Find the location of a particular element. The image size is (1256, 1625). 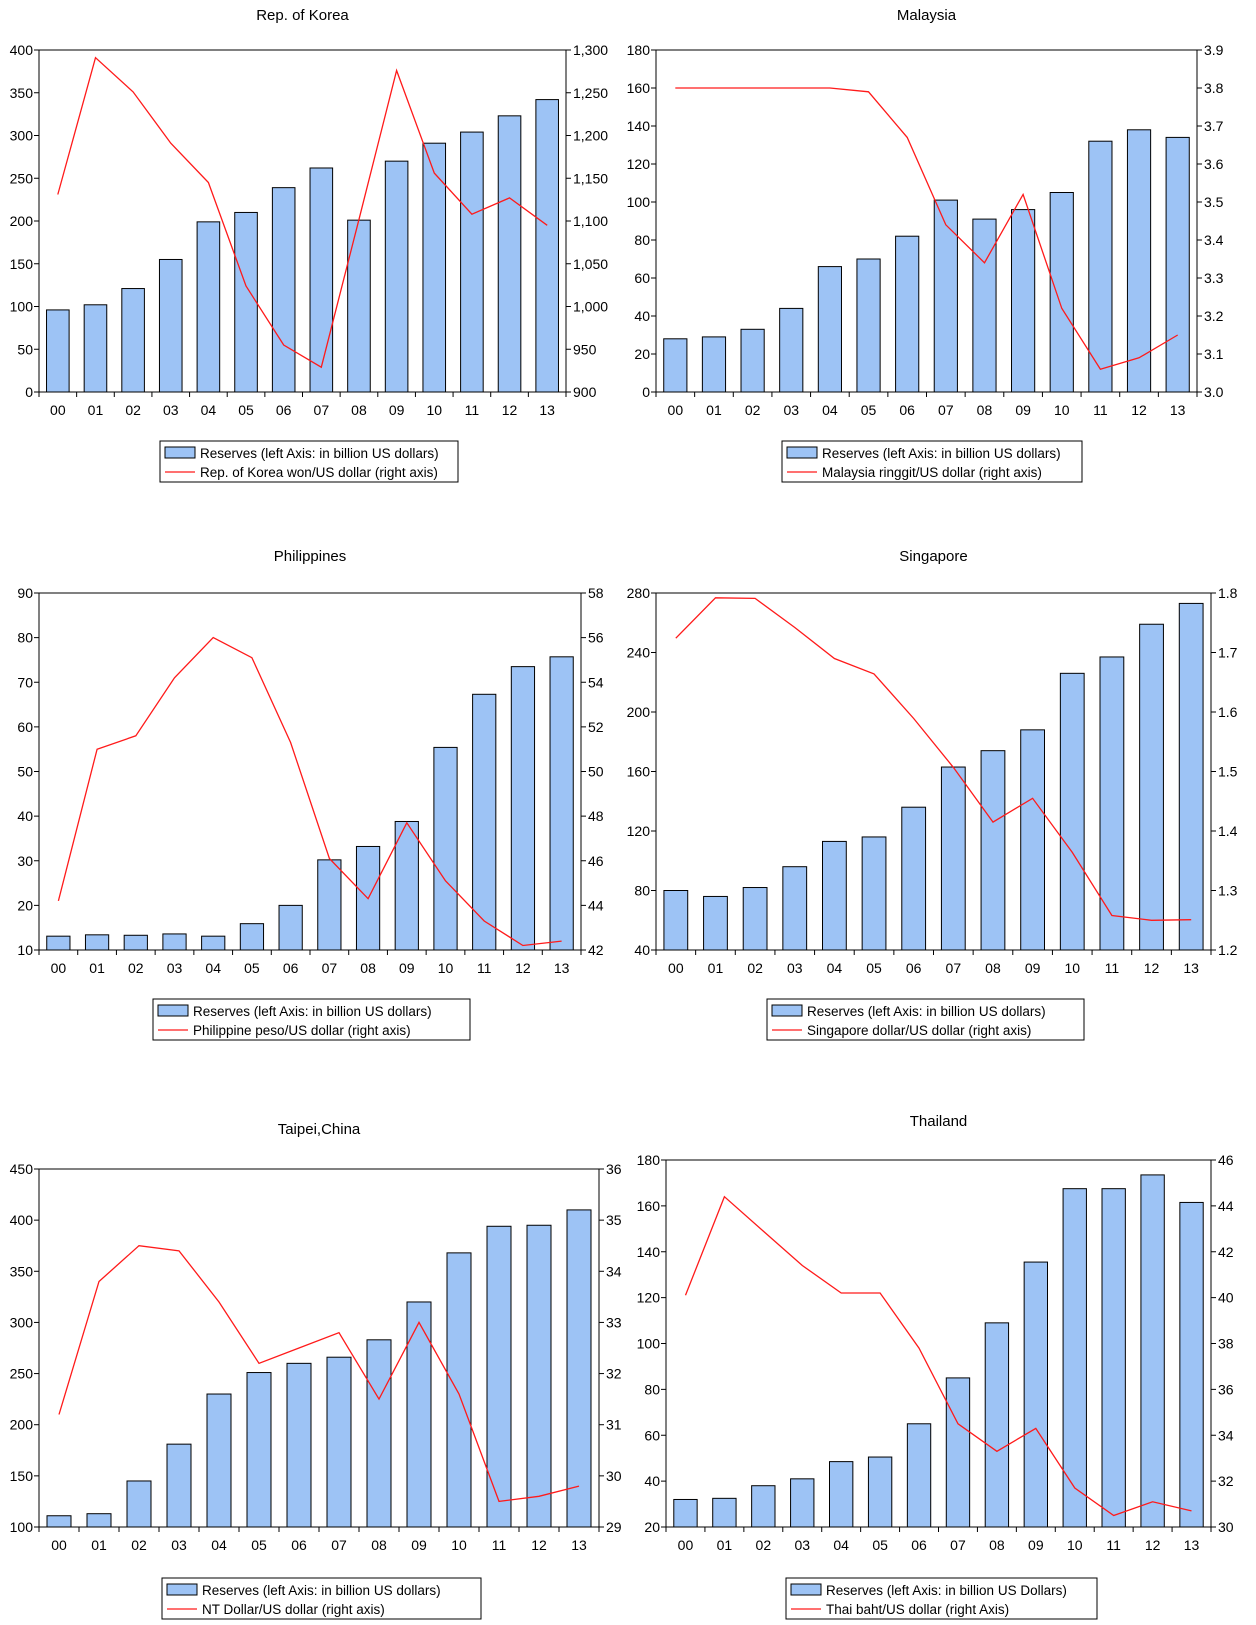

left-tick-label: 20 is located at coordinates (652, 1527).